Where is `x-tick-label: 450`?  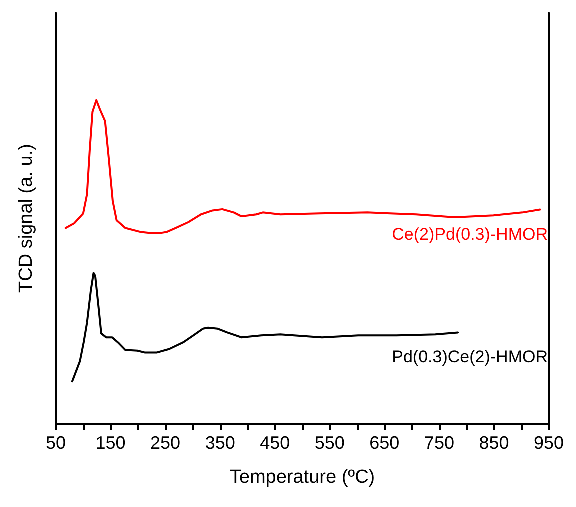 x-tick-label: 450 is located at coordinates (275, 443).